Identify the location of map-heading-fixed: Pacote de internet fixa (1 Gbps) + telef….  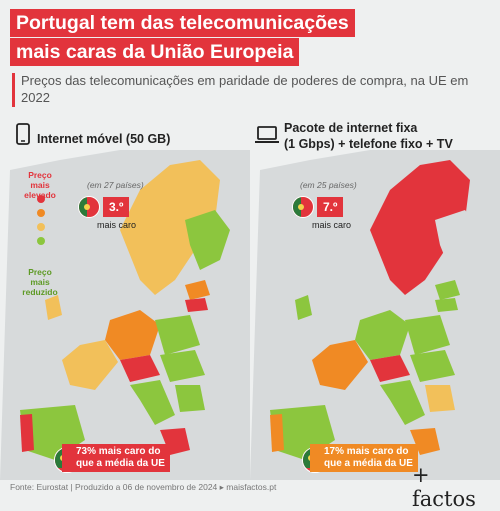
(368, 136).